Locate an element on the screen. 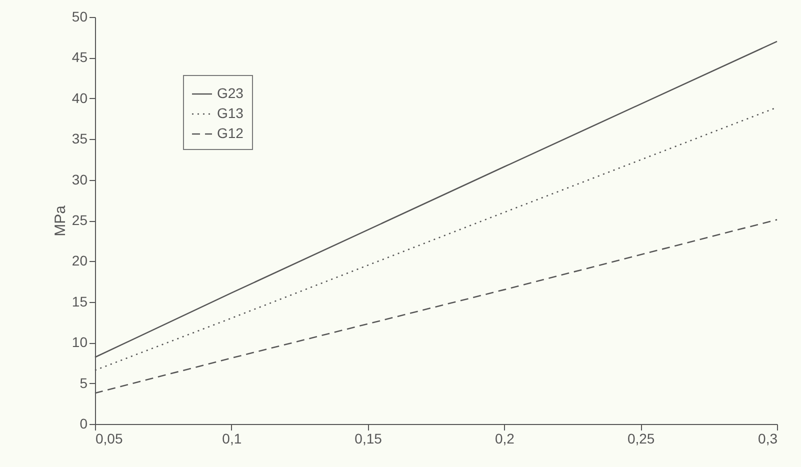  y-tick-label: 45 is located at coordinates (80, 57).